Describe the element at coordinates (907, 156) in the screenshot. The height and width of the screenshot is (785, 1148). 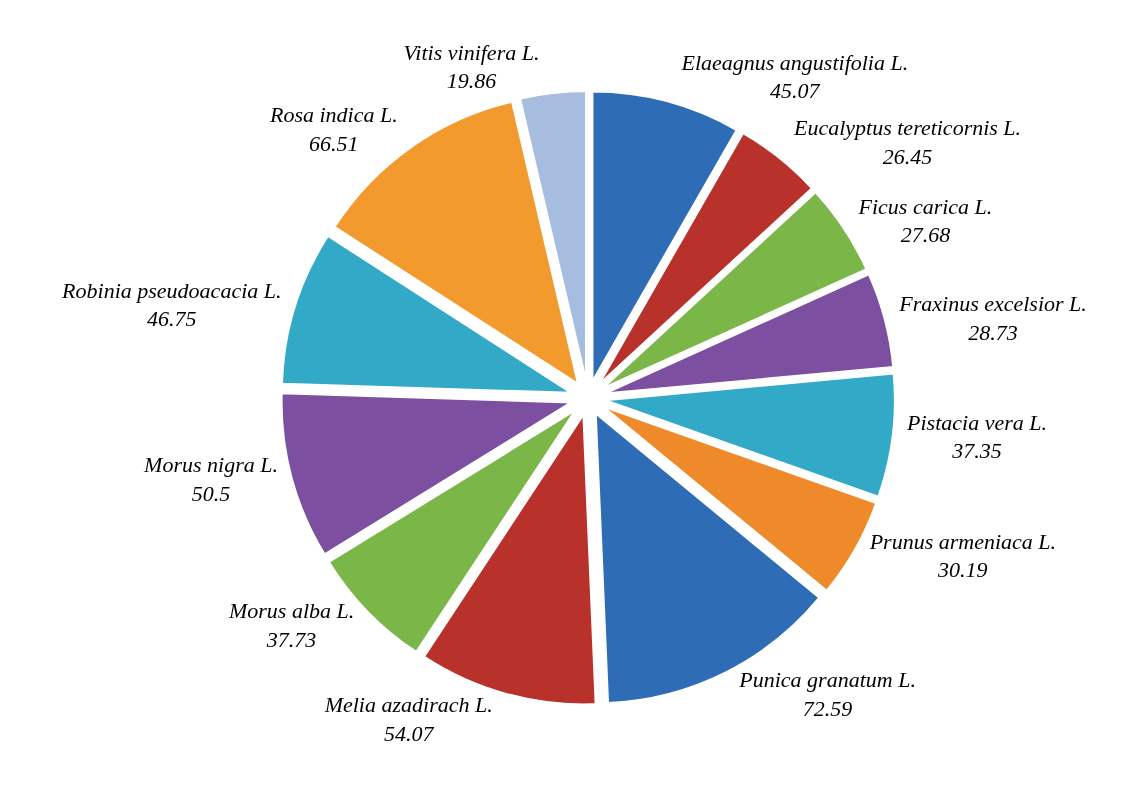
I see `data-label: 26.45` at that location.